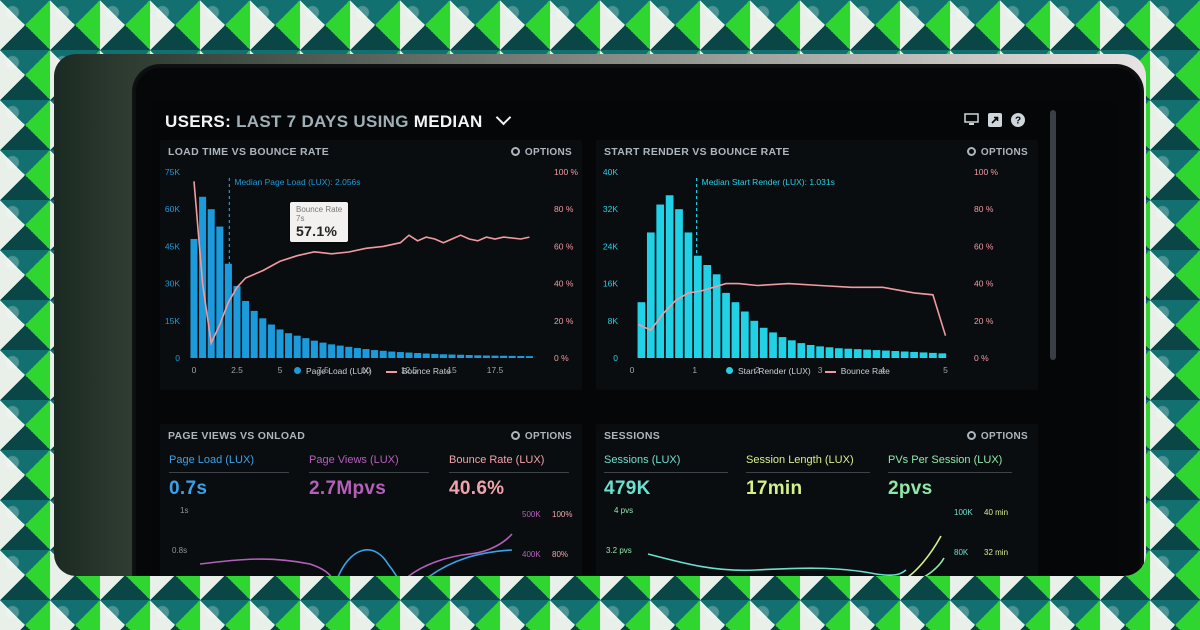 This screenshot has height=630, width=1200. What do you see at coordinates (768, 371) in the screenshot?
I see `legend-item-start-render: Start Render (LUX)` at bounding box center [768, 371].